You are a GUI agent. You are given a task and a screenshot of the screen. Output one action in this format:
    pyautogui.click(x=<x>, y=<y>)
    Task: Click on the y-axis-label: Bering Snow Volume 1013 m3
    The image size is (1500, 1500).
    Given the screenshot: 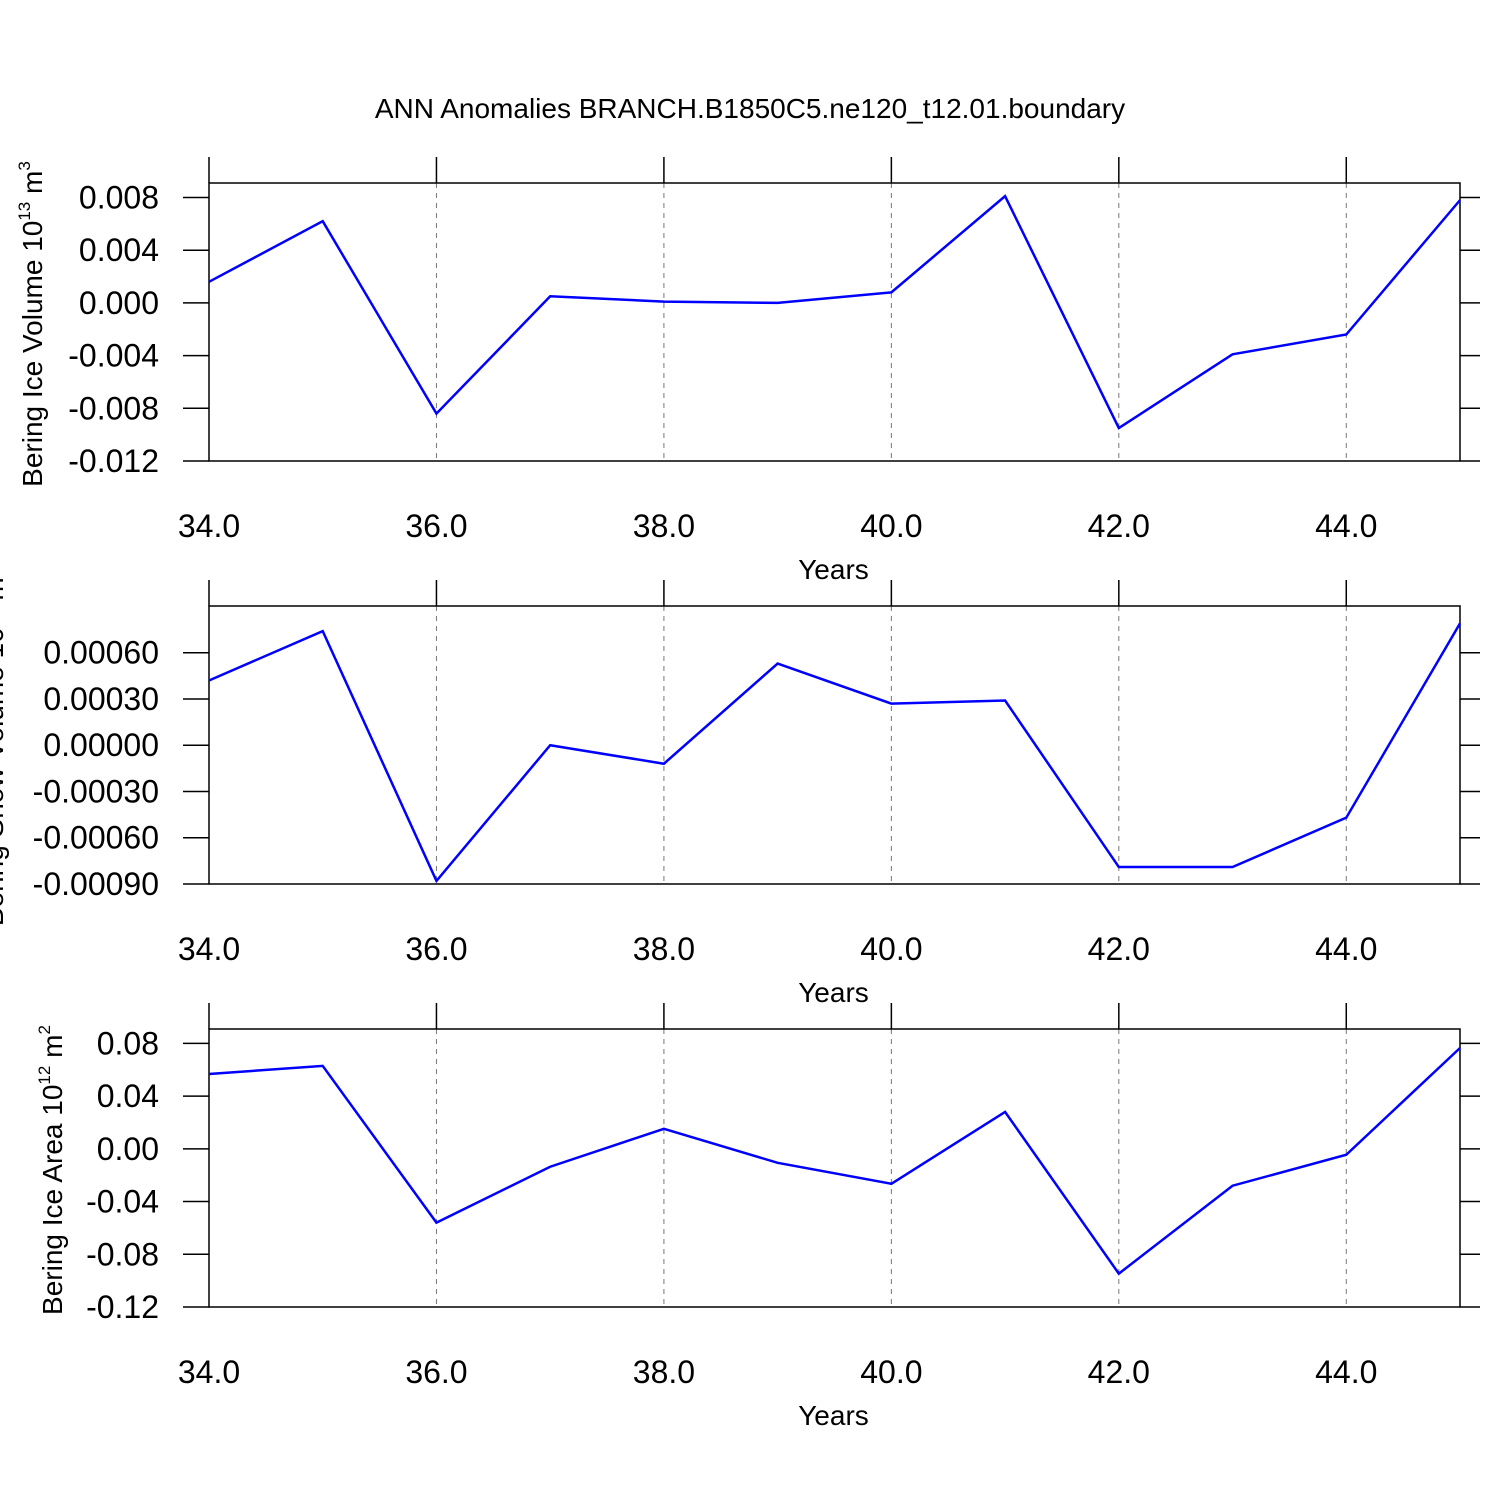 What is the action you would take?
    pyautogui.click(x=4, y=747)
    